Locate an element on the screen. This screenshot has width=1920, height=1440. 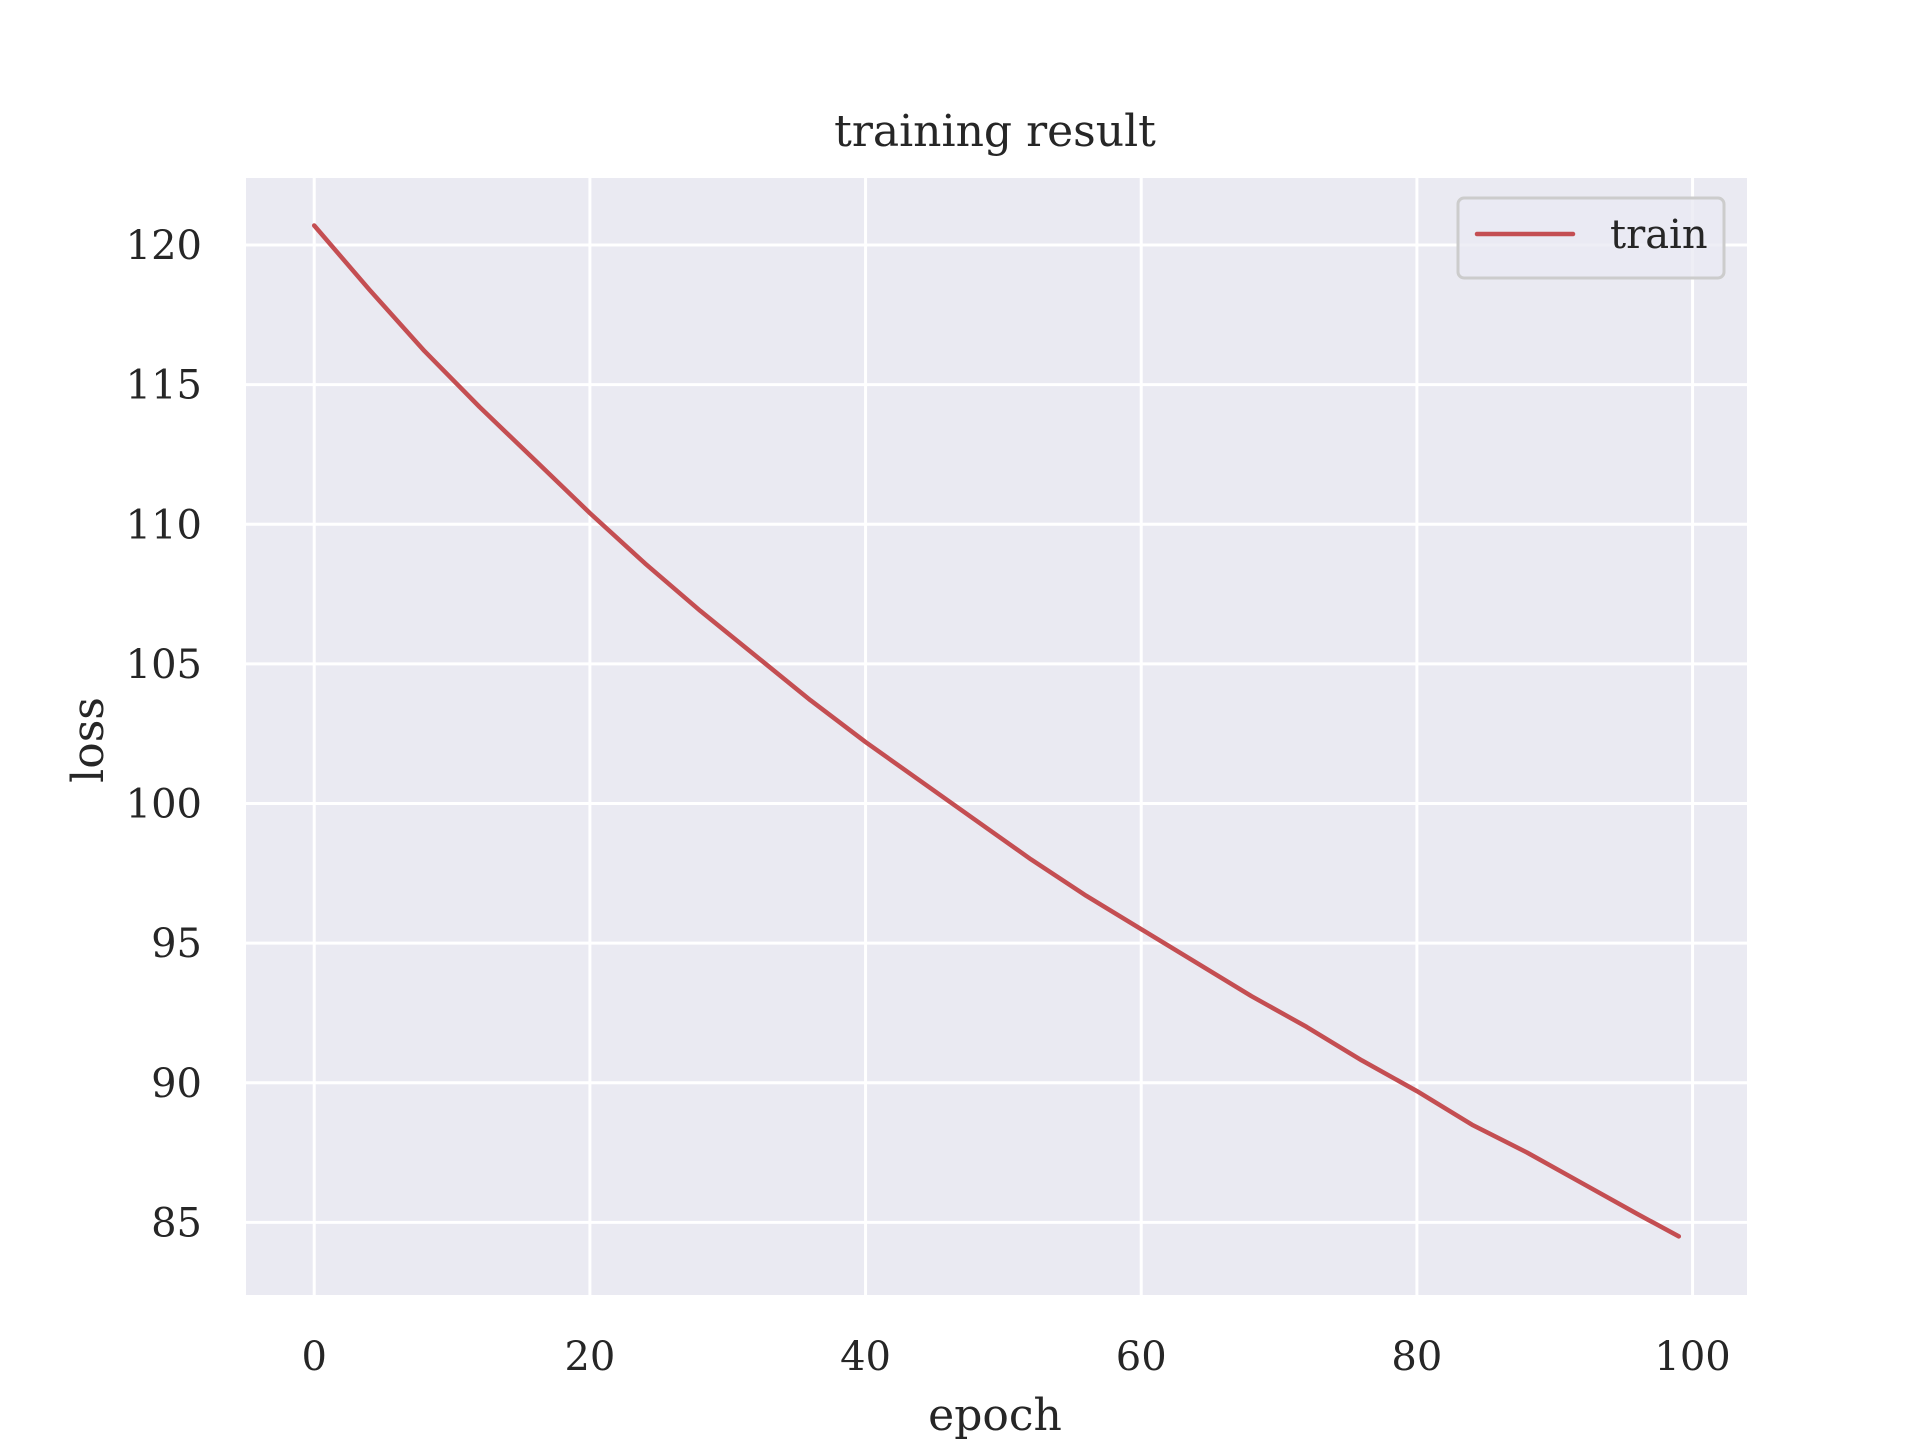
y-tick-label: 100 is located at coordinates (164, 805).